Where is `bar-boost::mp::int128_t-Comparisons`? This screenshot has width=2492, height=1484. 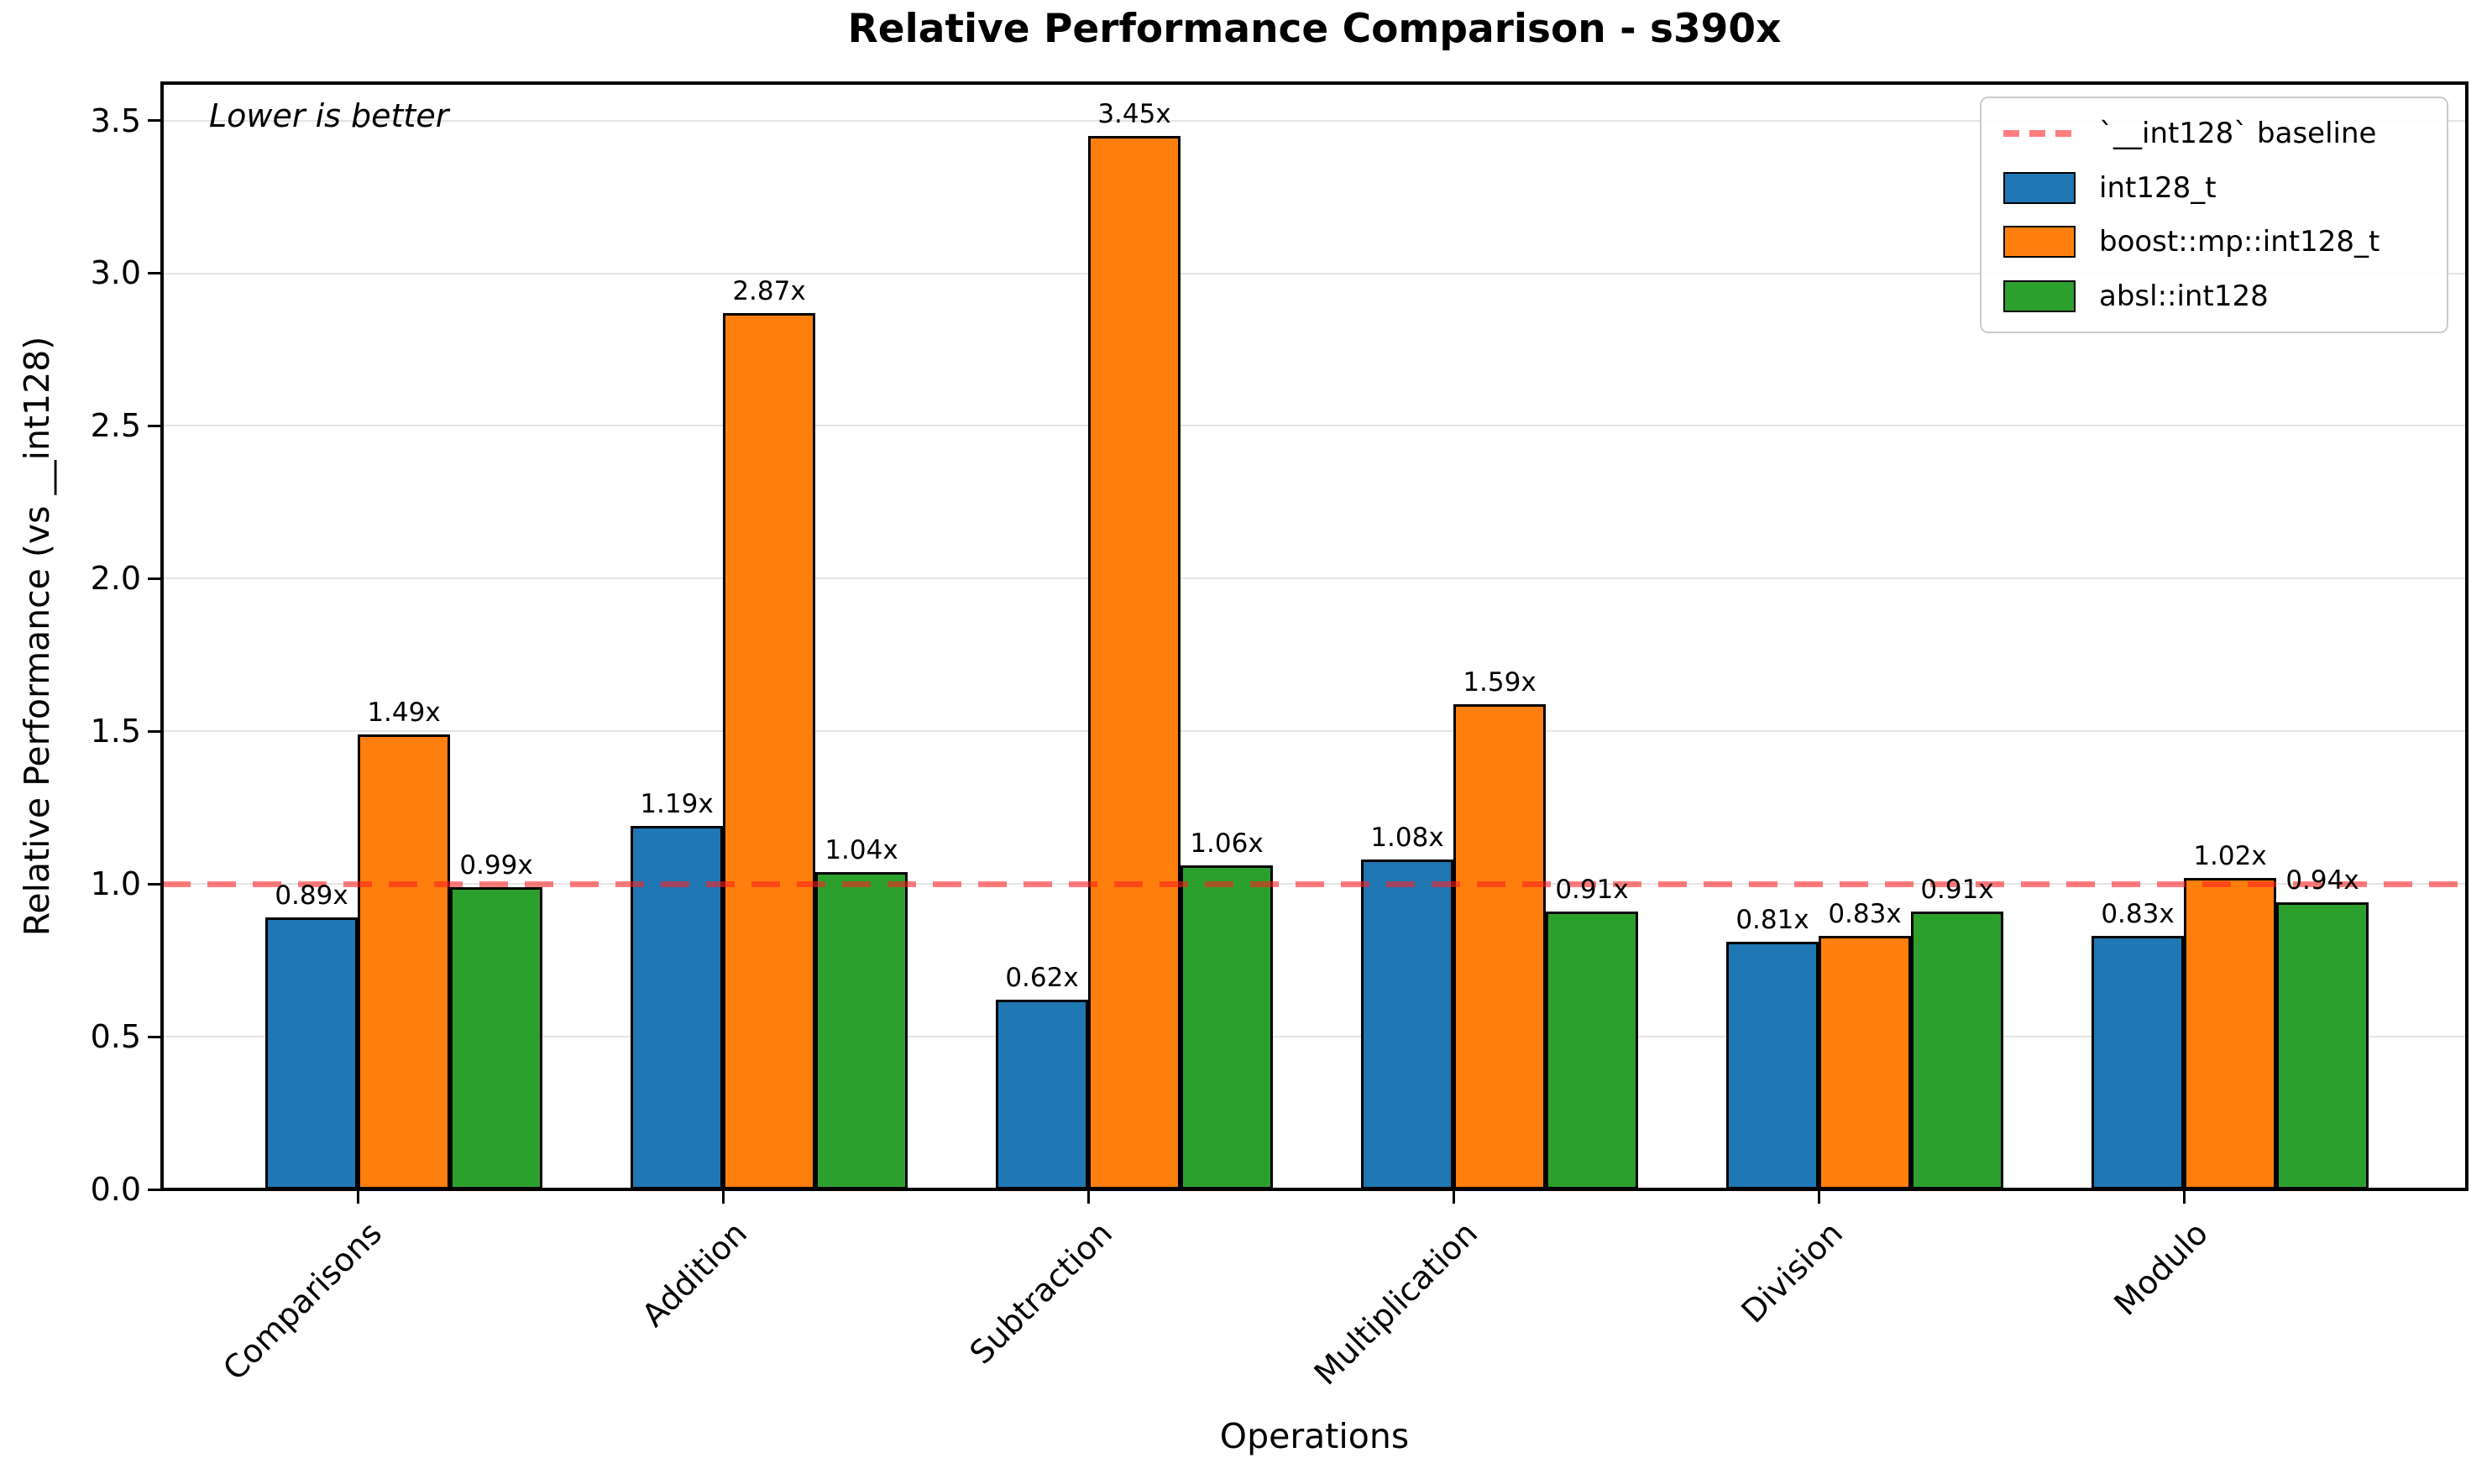 bar-boost::mp::int128_t-Comparisons is located at coordinates (404, 961).